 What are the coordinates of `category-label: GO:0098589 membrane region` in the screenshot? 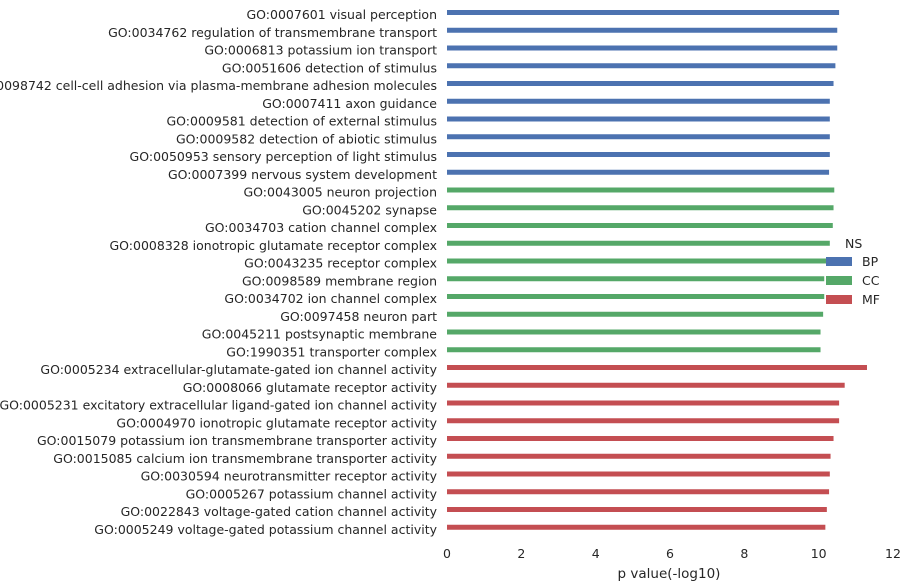 It's located at (339, 280).